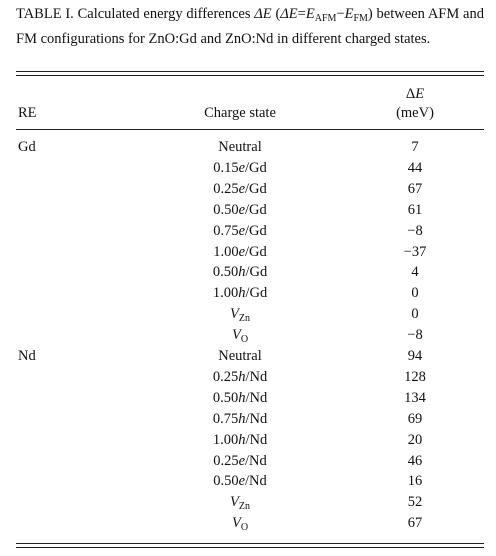  Describe the element at coordinates (415, 397) in the screenshot. I see `energy-value: 134` at that location.